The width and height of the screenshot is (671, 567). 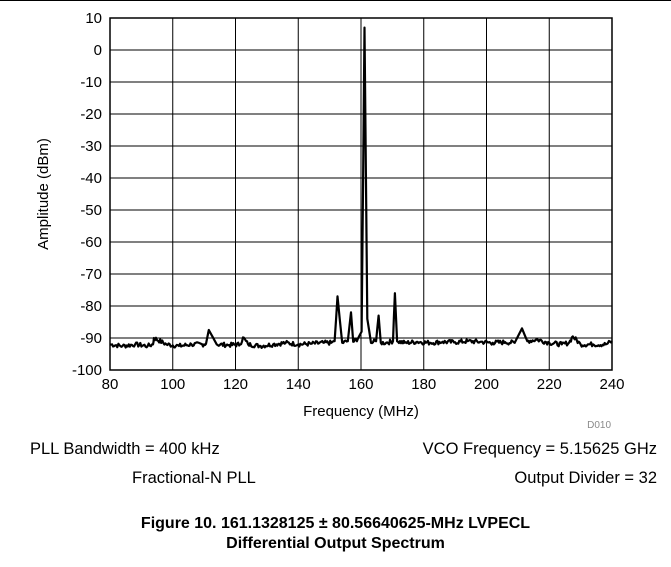 I want to click on x-tick-label: 220, so click(x=549, y=384).